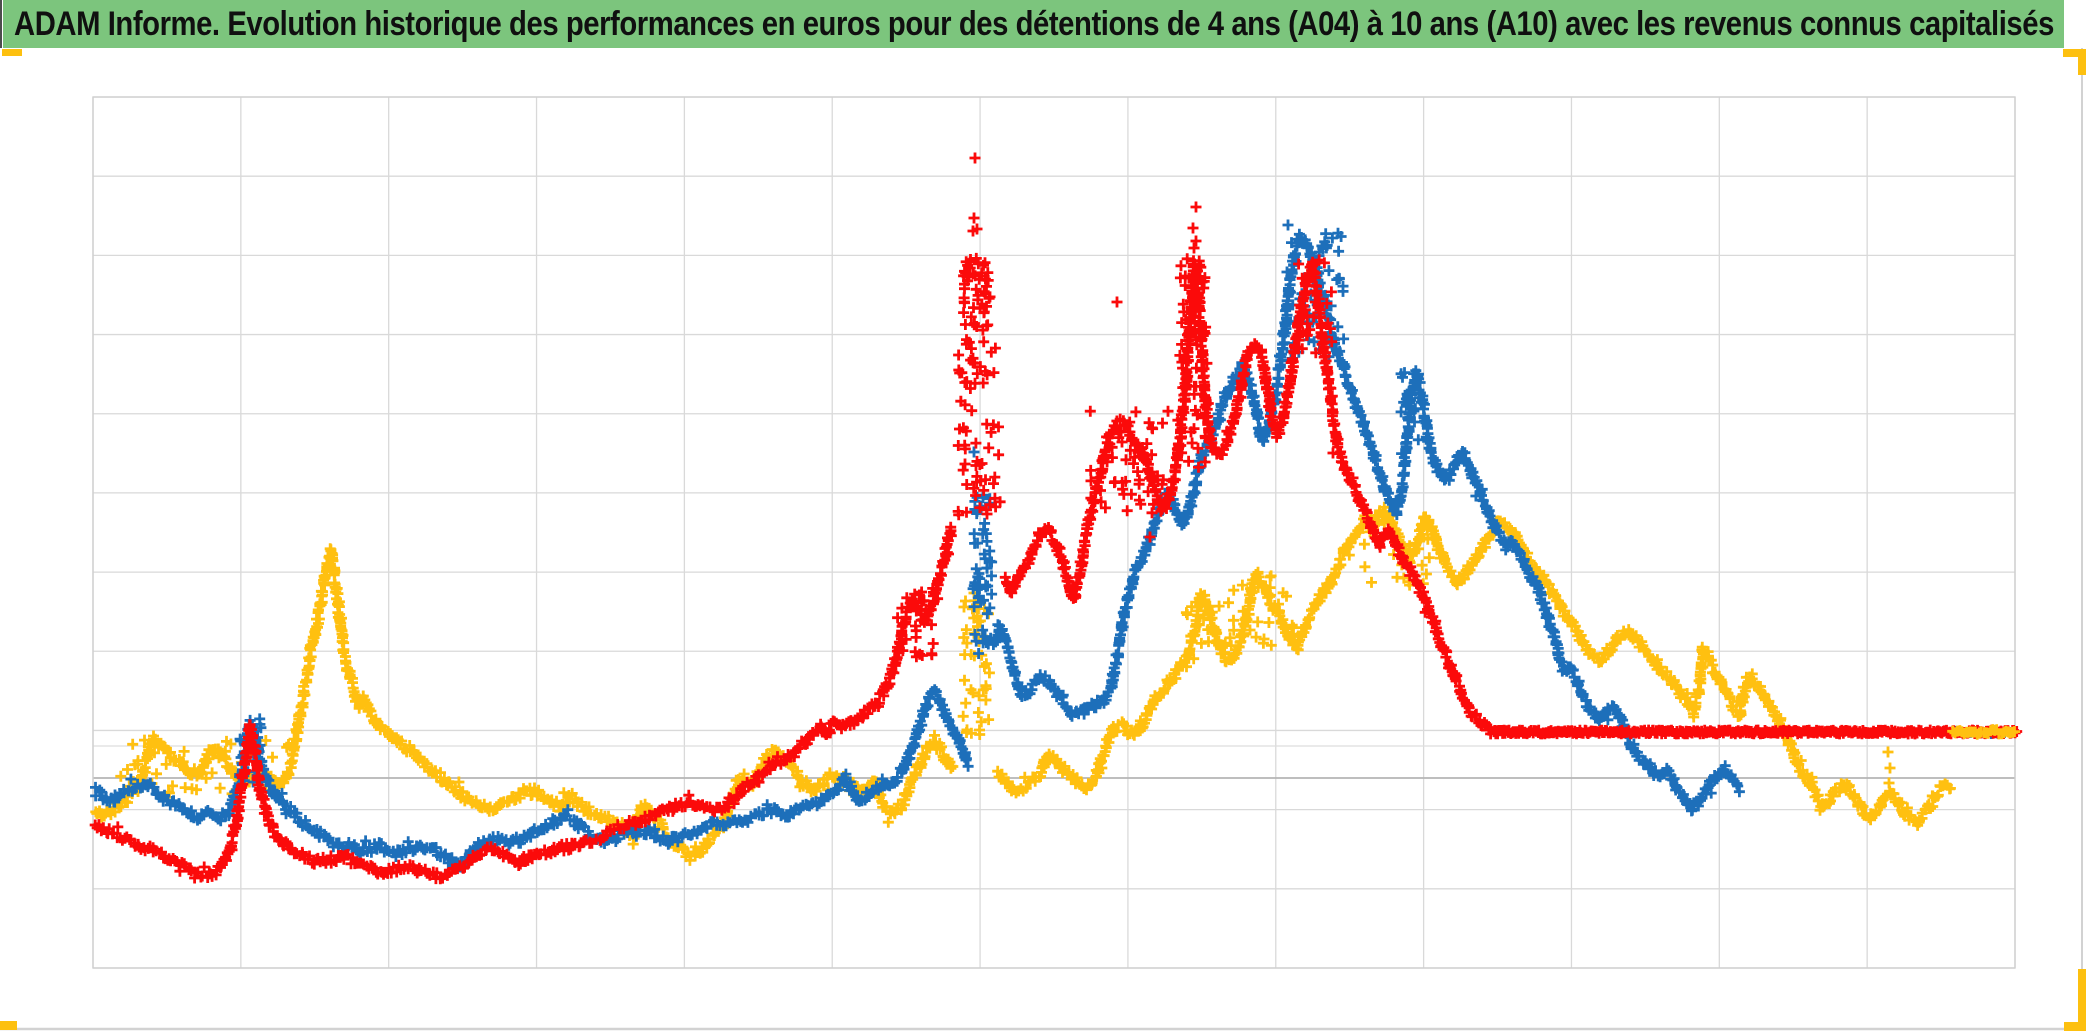 This screenshot has height=1031, width=2086. Describe the element at coordinates (8, 1025) in the screenshot. I see `corner-accent-bottom-left` at that location.